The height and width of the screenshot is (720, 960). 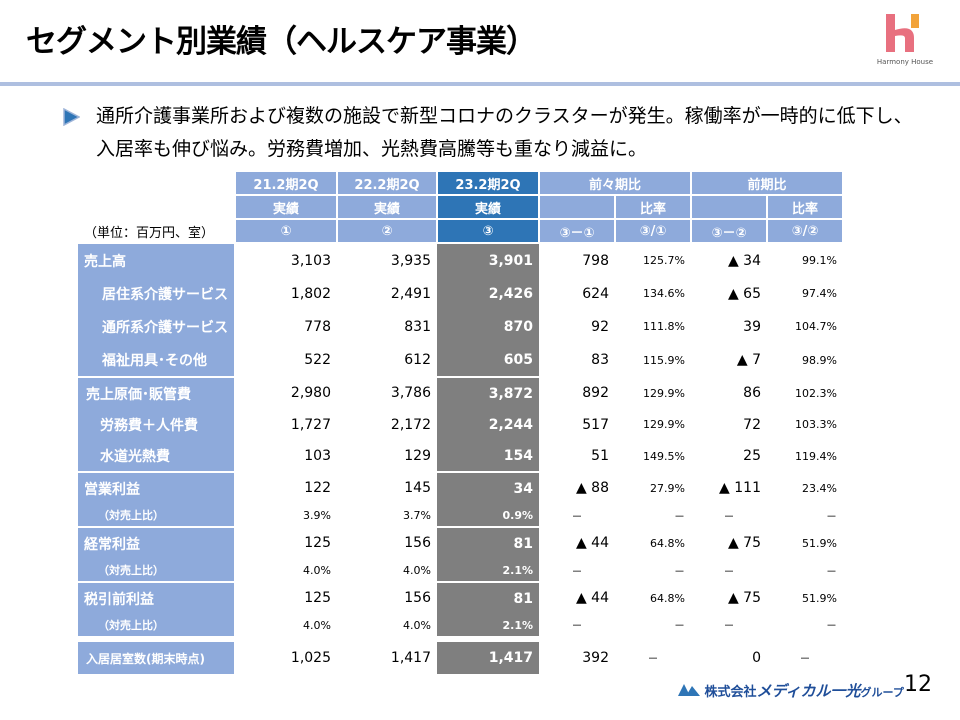 I want to click on cell-value: 129.9%, so click(x=664, y=393).